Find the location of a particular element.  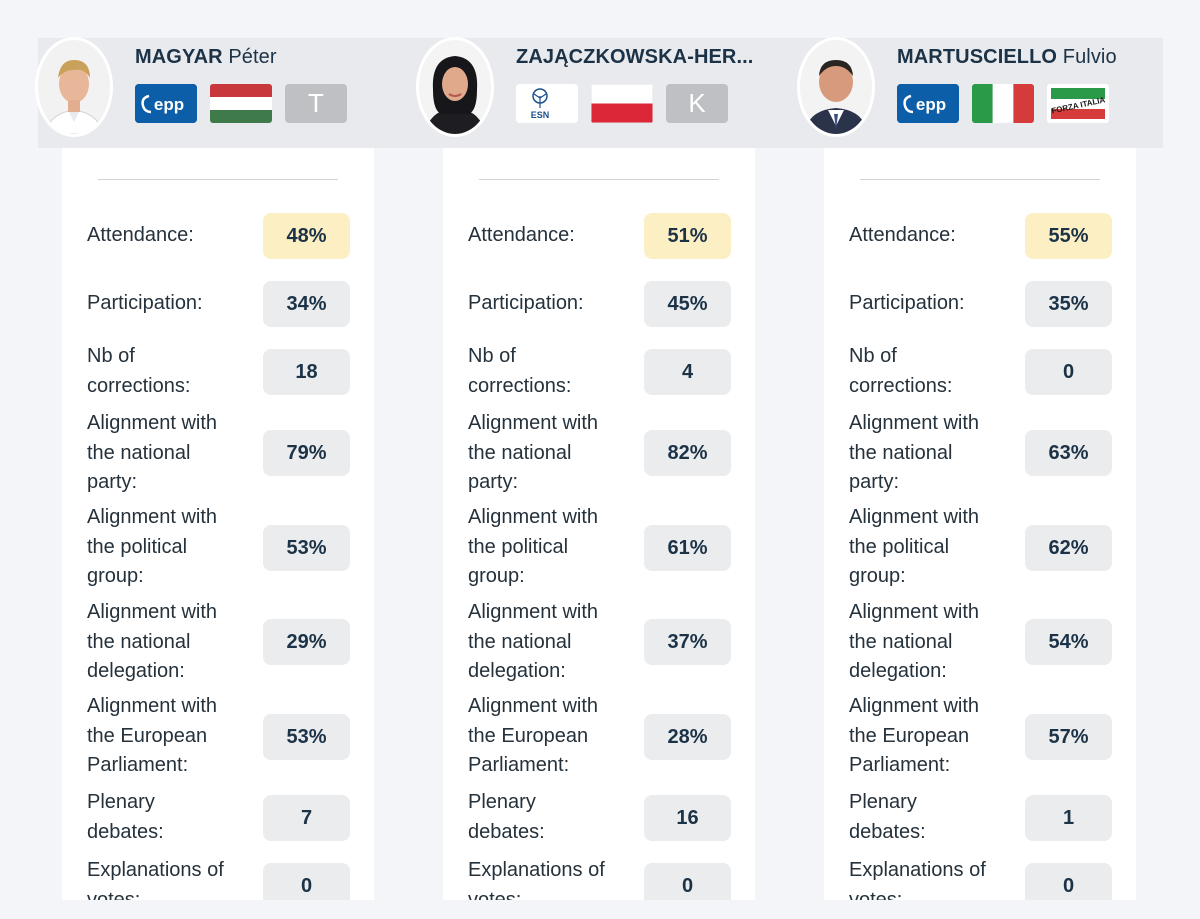

forza-italia-logo-icon: FORZA ITALIA is located at coordinates (1078, 103).